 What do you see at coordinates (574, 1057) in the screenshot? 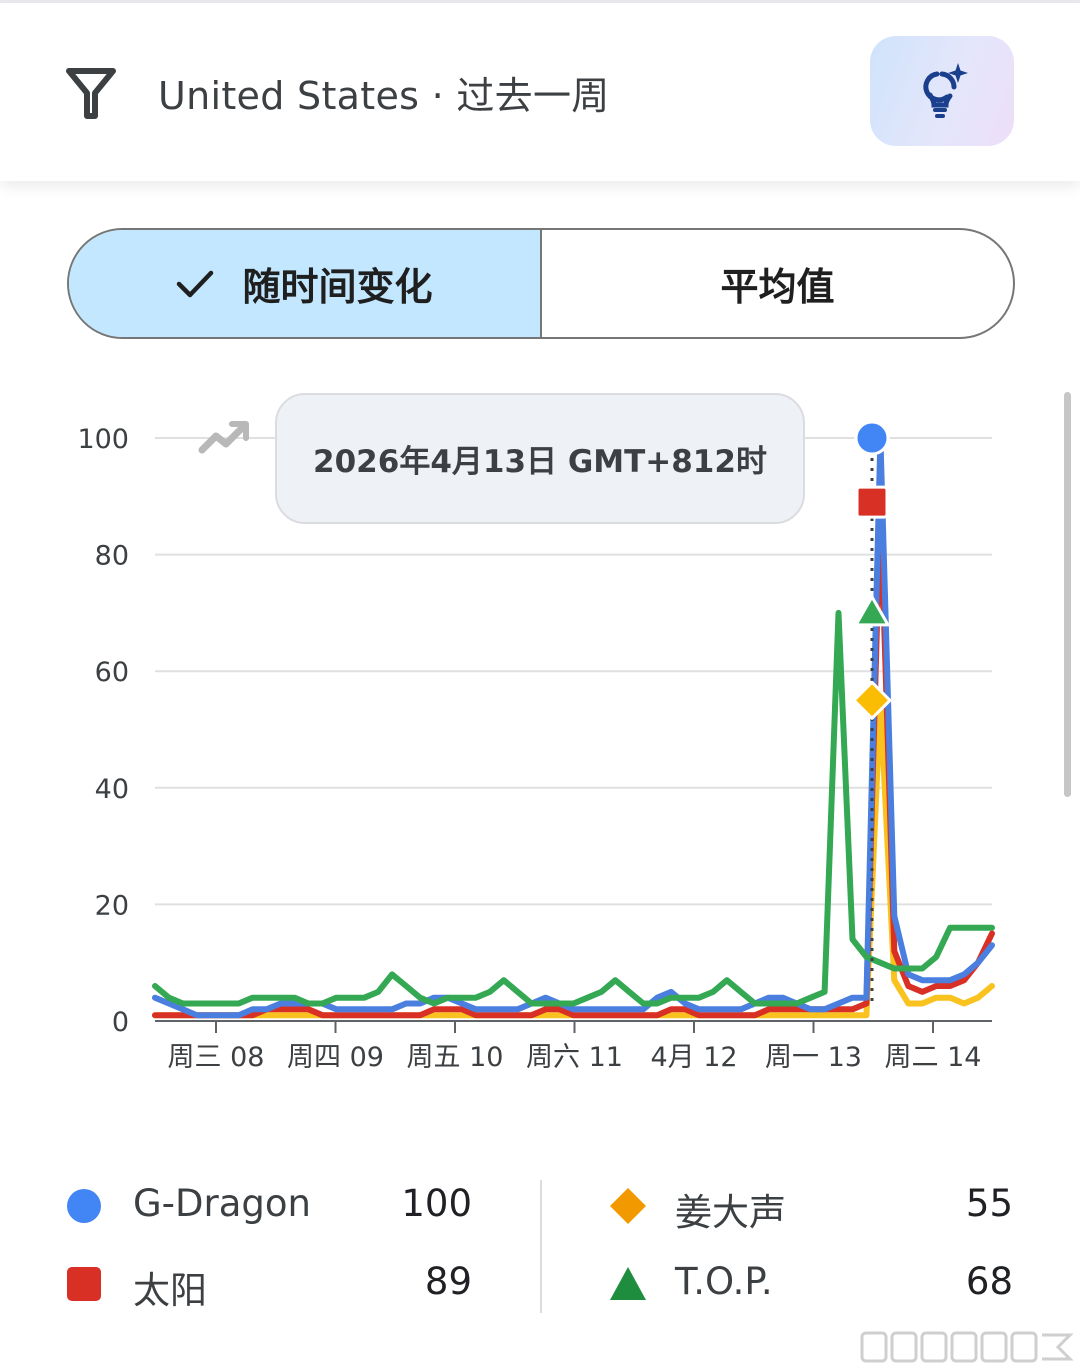
I see `x-tick-label: 周六 11` at bounding box center [574, 1057].